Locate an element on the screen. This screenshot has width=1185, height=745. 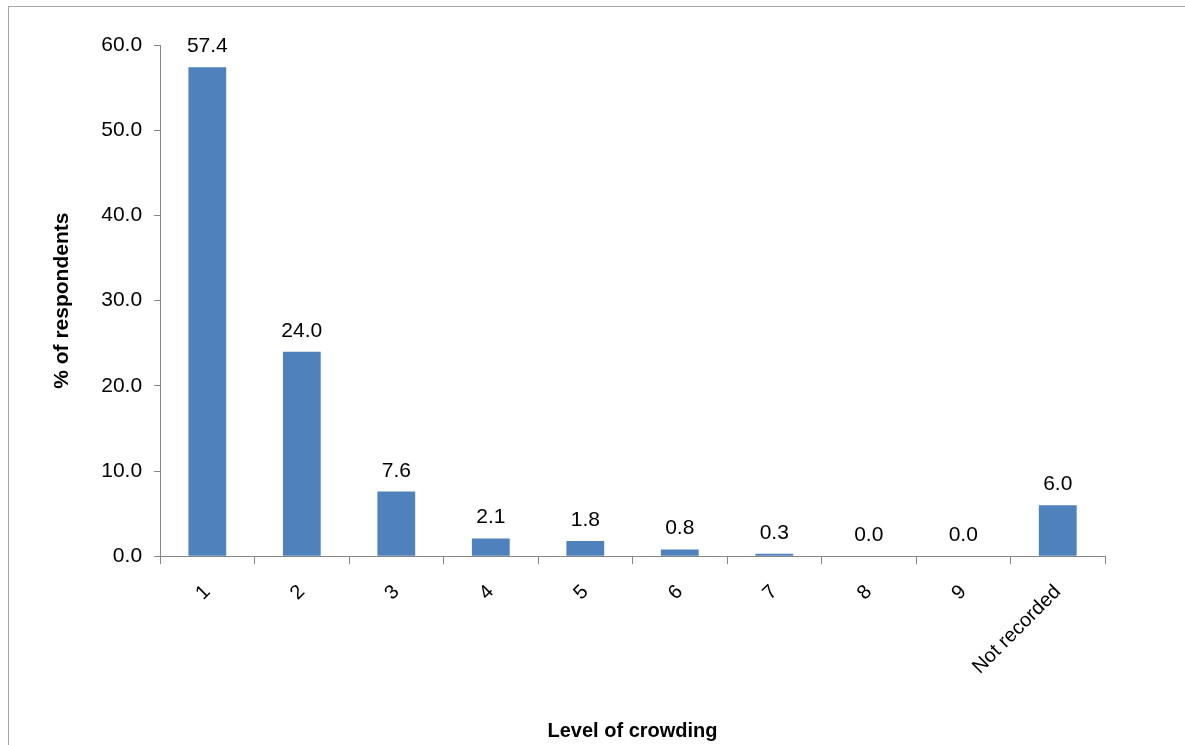
data-label: 2.1 is located at coordinates (491, 516).